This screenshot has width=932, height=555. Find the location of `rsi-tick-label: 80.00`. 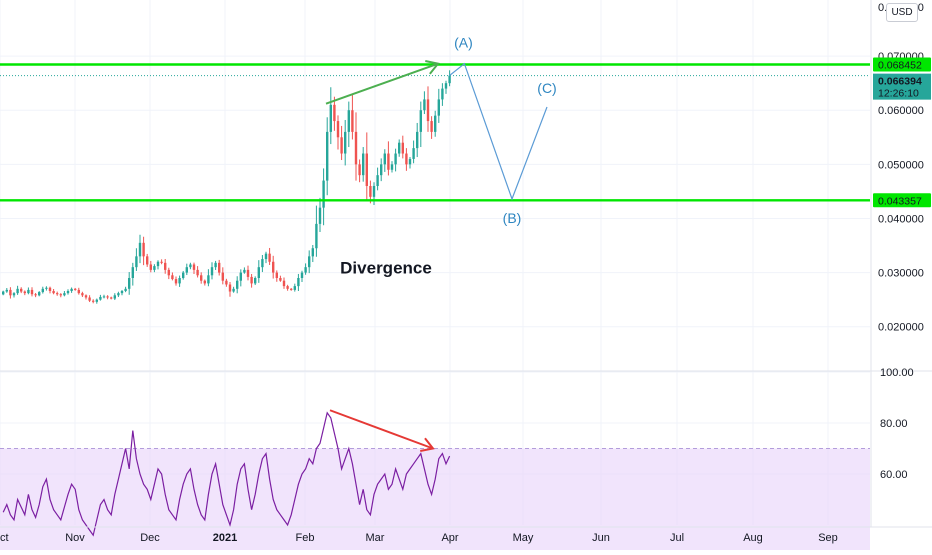

rsi-tick-label: 80.00 is located at coordinates (894, 424).